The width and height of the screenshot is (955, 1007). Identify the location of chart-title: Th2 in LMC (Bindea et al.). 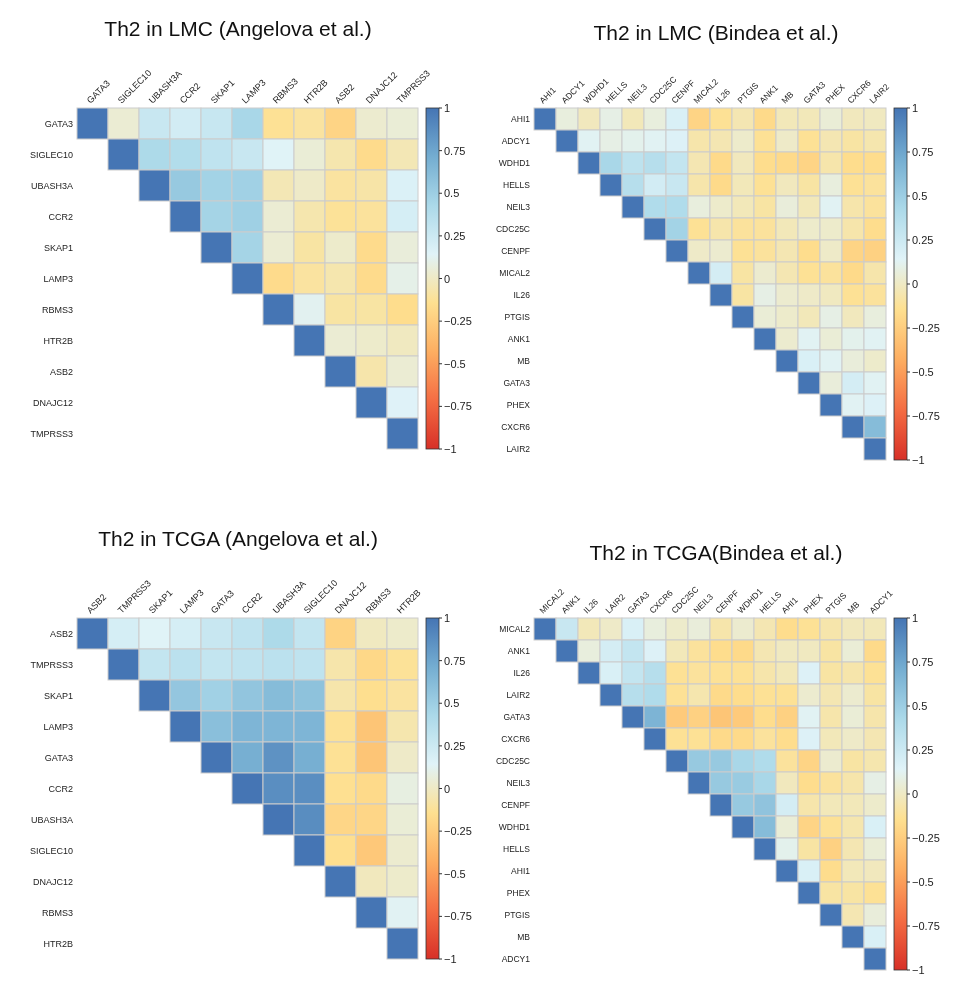
(716, 32).